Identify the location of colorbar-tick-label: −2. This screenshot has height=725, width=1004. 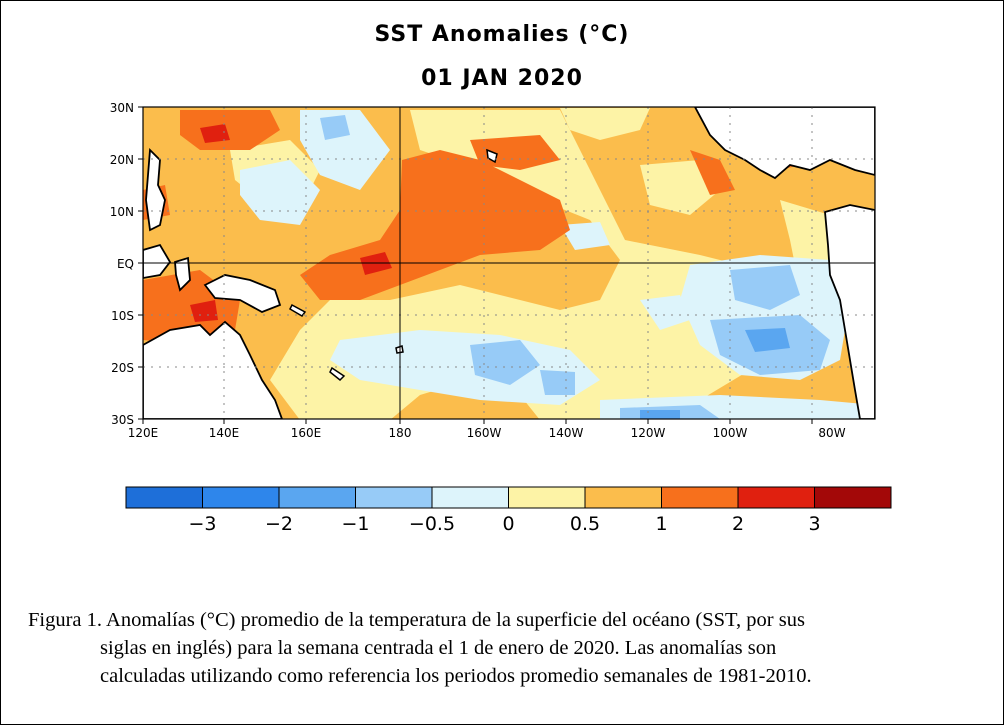
(279, 524).